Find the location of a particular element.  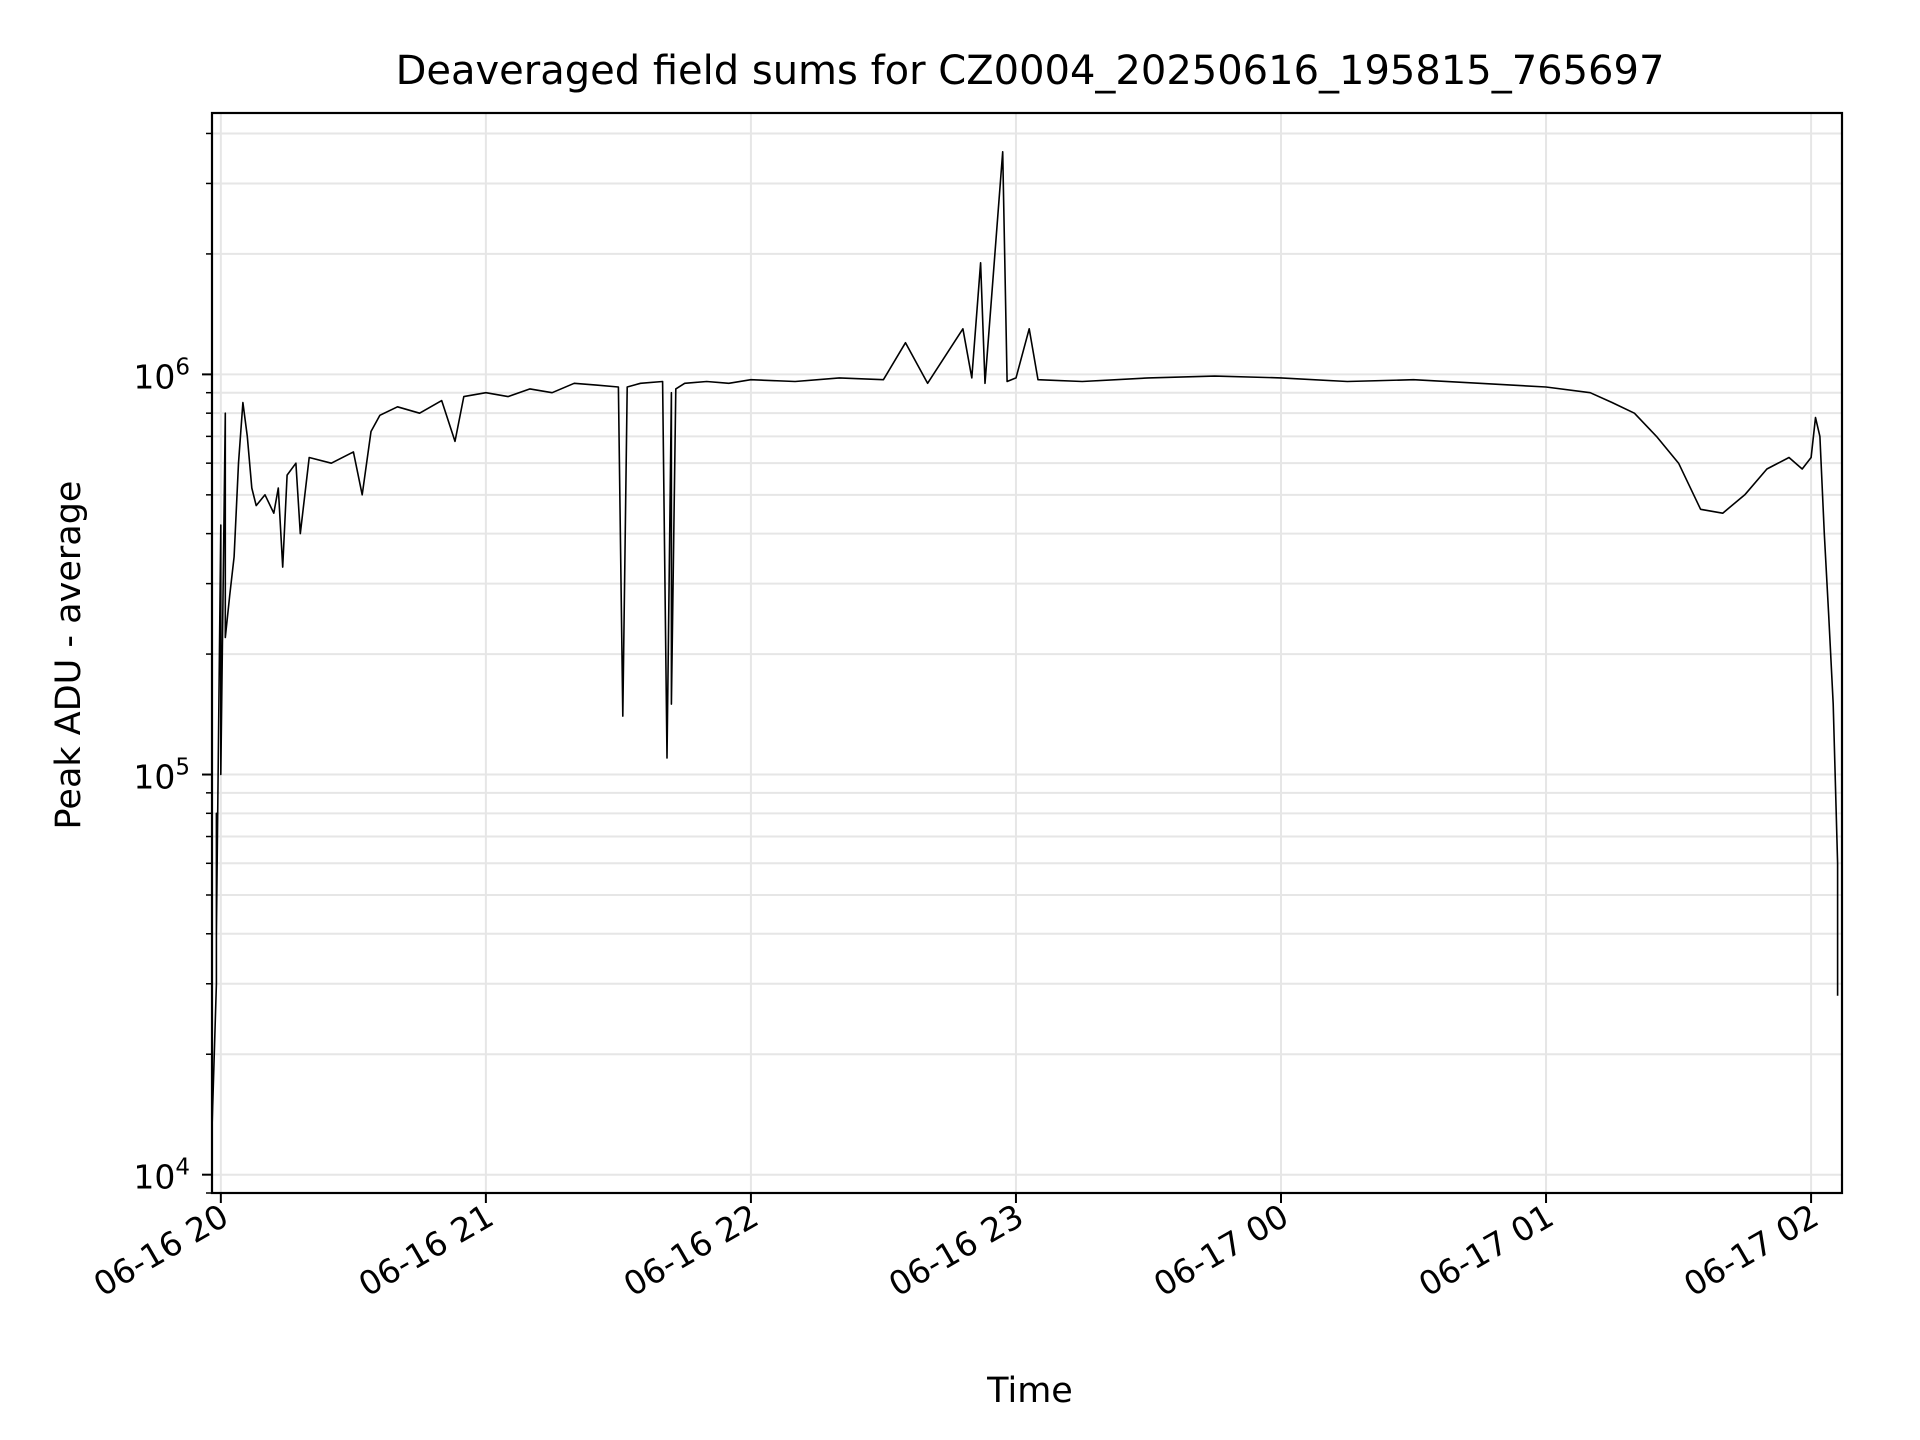

y-tick-label: 10⁴ is located at coordinates (161, 1176).